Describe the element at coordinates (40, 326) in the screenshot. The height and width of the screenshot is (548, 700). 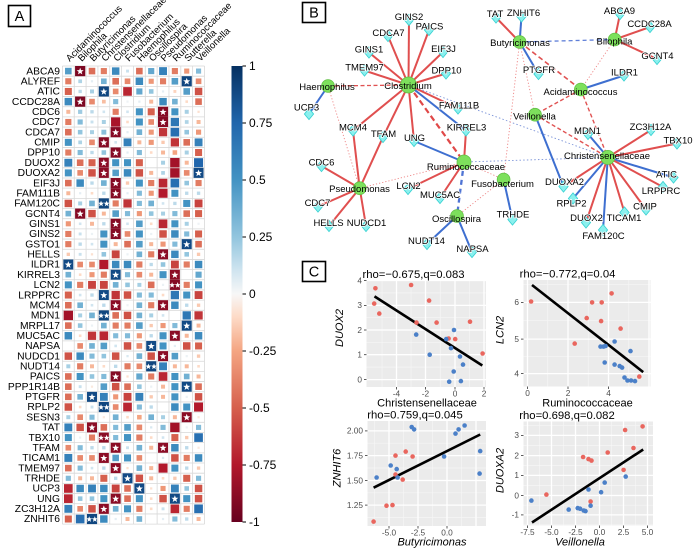
I see `svg-text: MRPL17` at that location.